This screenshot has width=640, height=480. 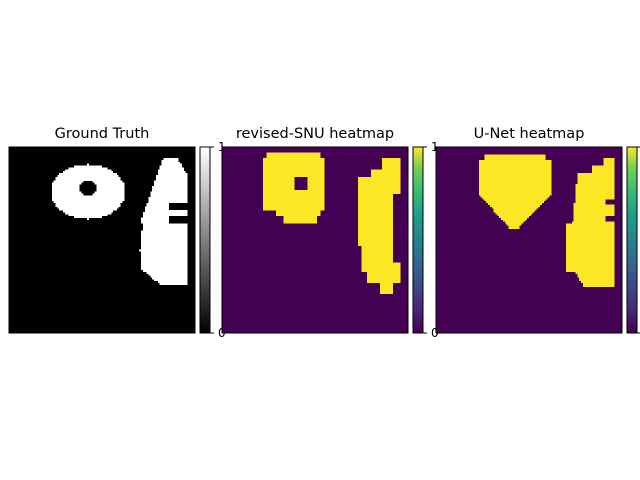 I want to click on colorbar-tick-label: 0, so click(x=435, y=333).